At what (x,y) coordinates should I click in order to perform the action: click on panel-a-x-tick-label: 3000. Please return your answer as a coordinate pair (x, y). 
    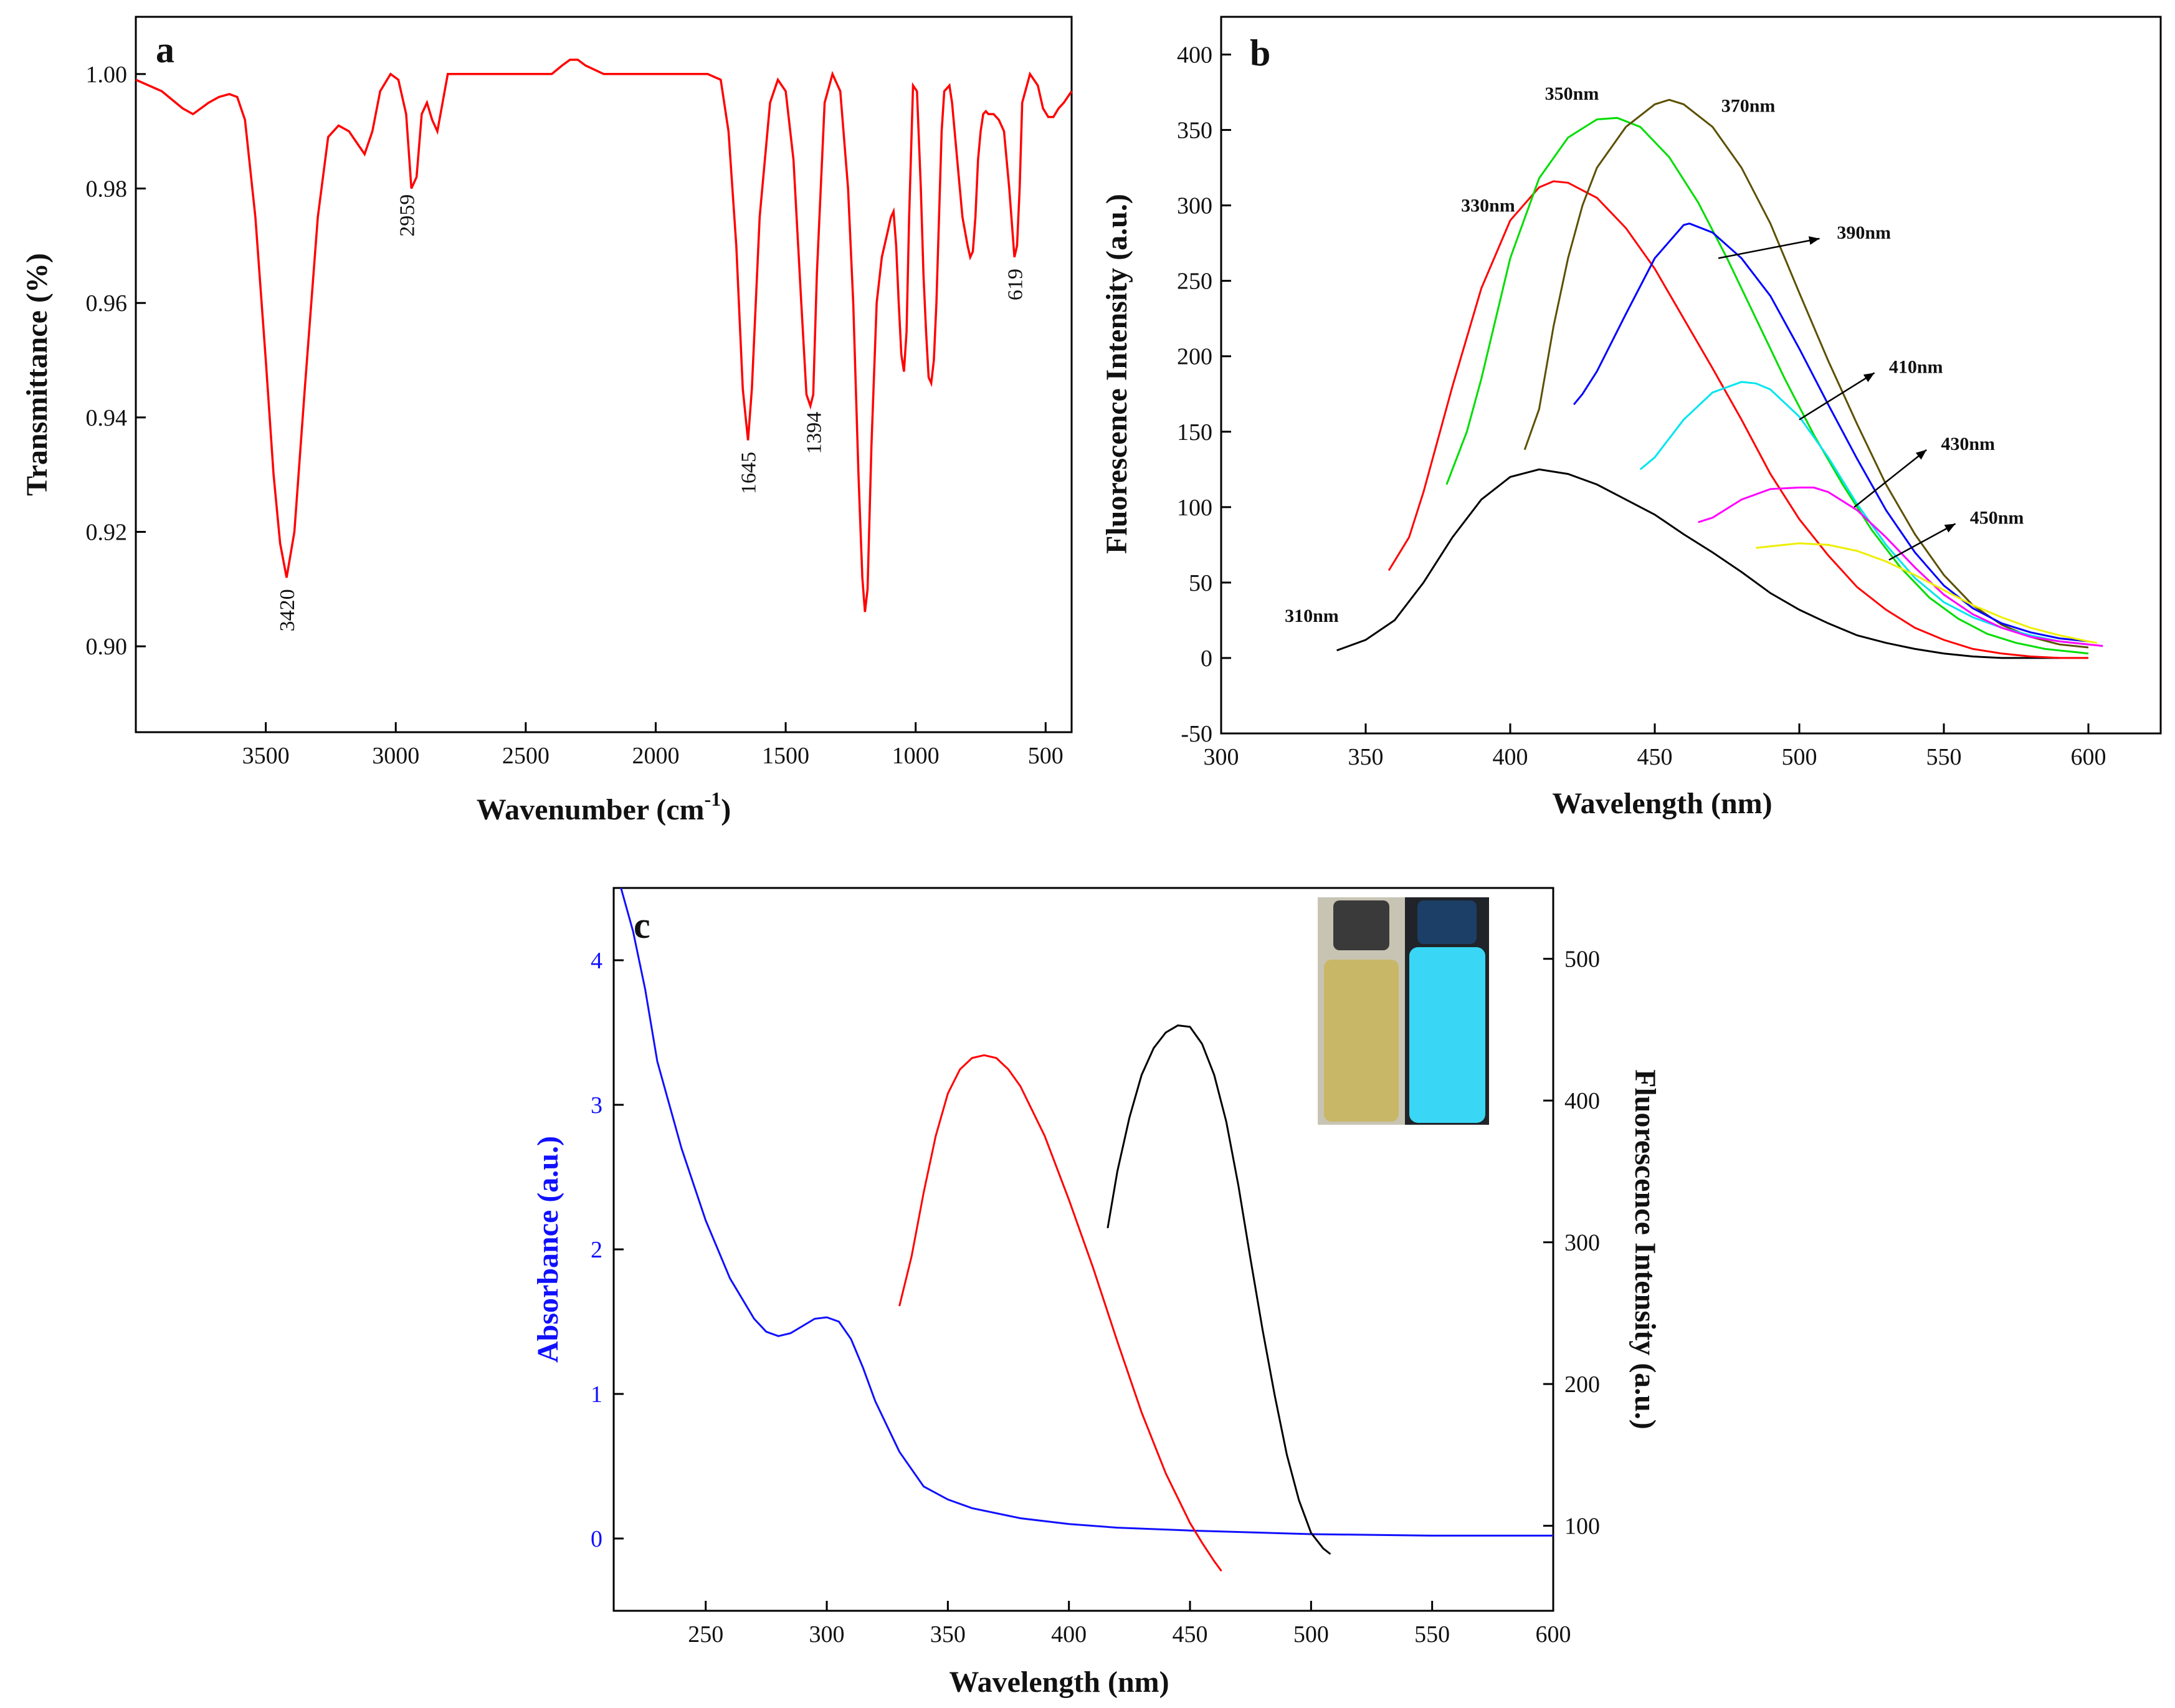
    Looking at the image, I should click on (395, 756).